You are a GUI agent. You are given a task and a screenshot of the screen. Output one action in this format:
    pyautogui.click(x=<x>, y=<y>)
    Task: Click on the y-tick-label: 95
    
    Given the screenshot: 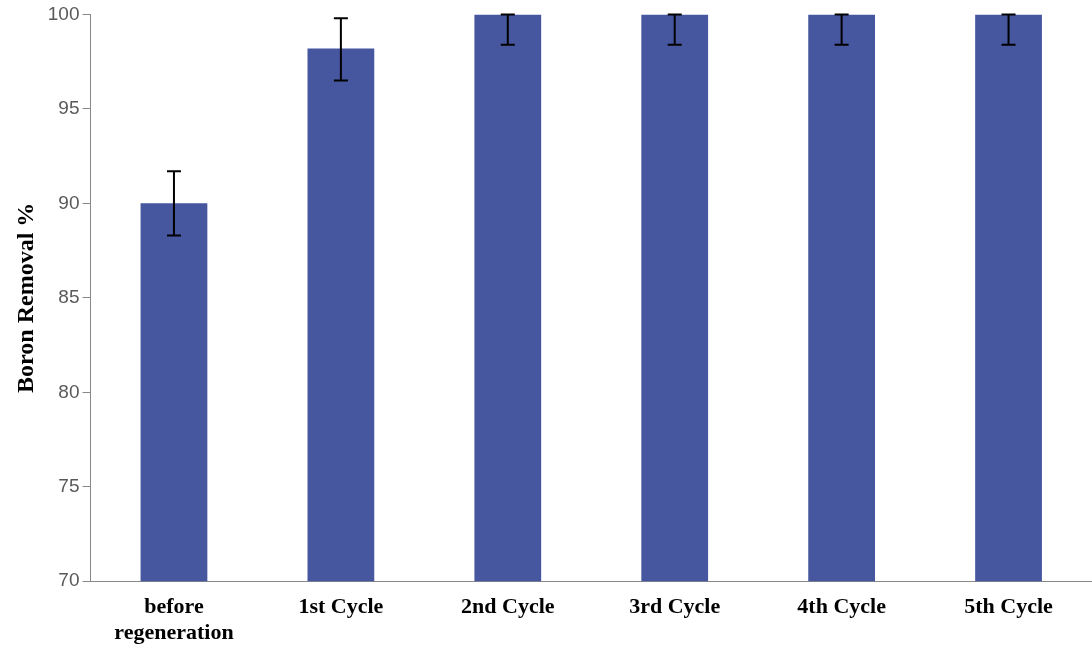 What is the action you would take?
    pyautogui.click(x=69, y=108)
    